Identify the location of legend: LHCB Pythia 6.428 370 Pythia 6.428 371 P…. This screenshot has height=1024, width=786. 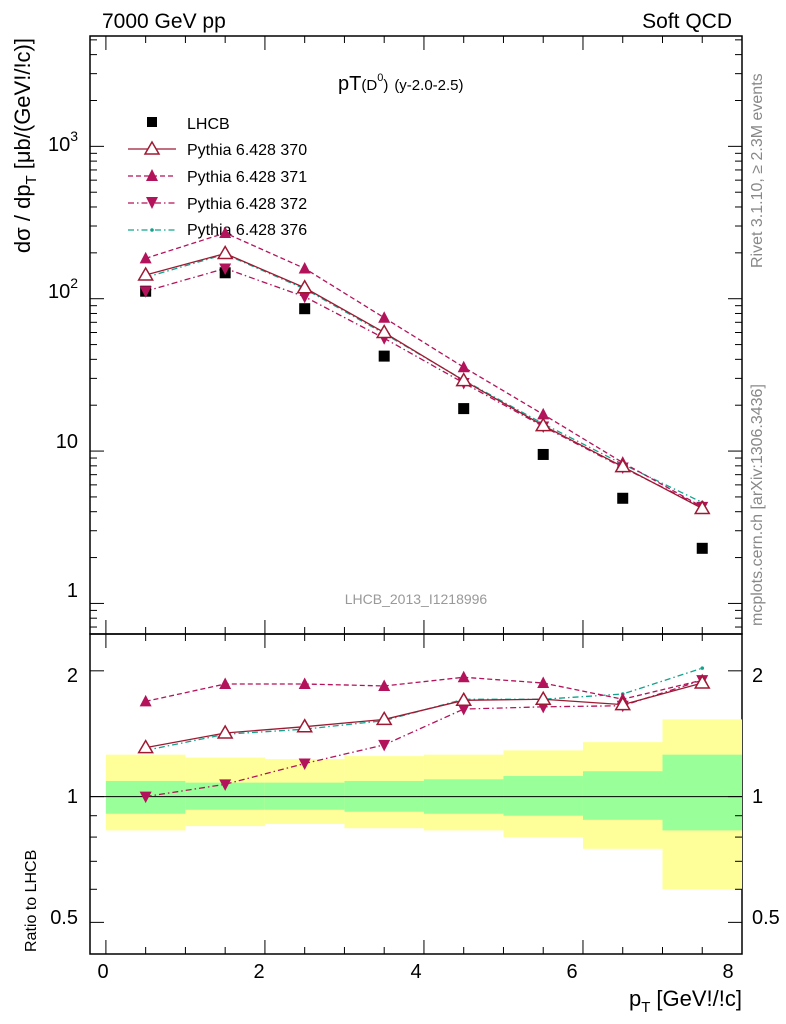
(217, 177).